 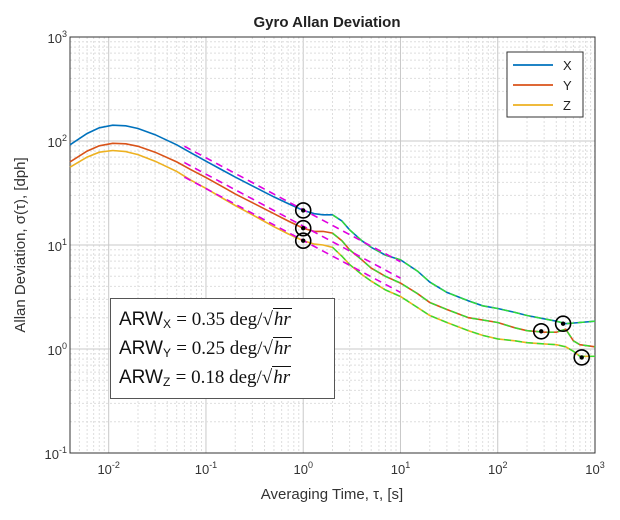 I want to click on arw-fit-lines, so click(x=292, y=219).